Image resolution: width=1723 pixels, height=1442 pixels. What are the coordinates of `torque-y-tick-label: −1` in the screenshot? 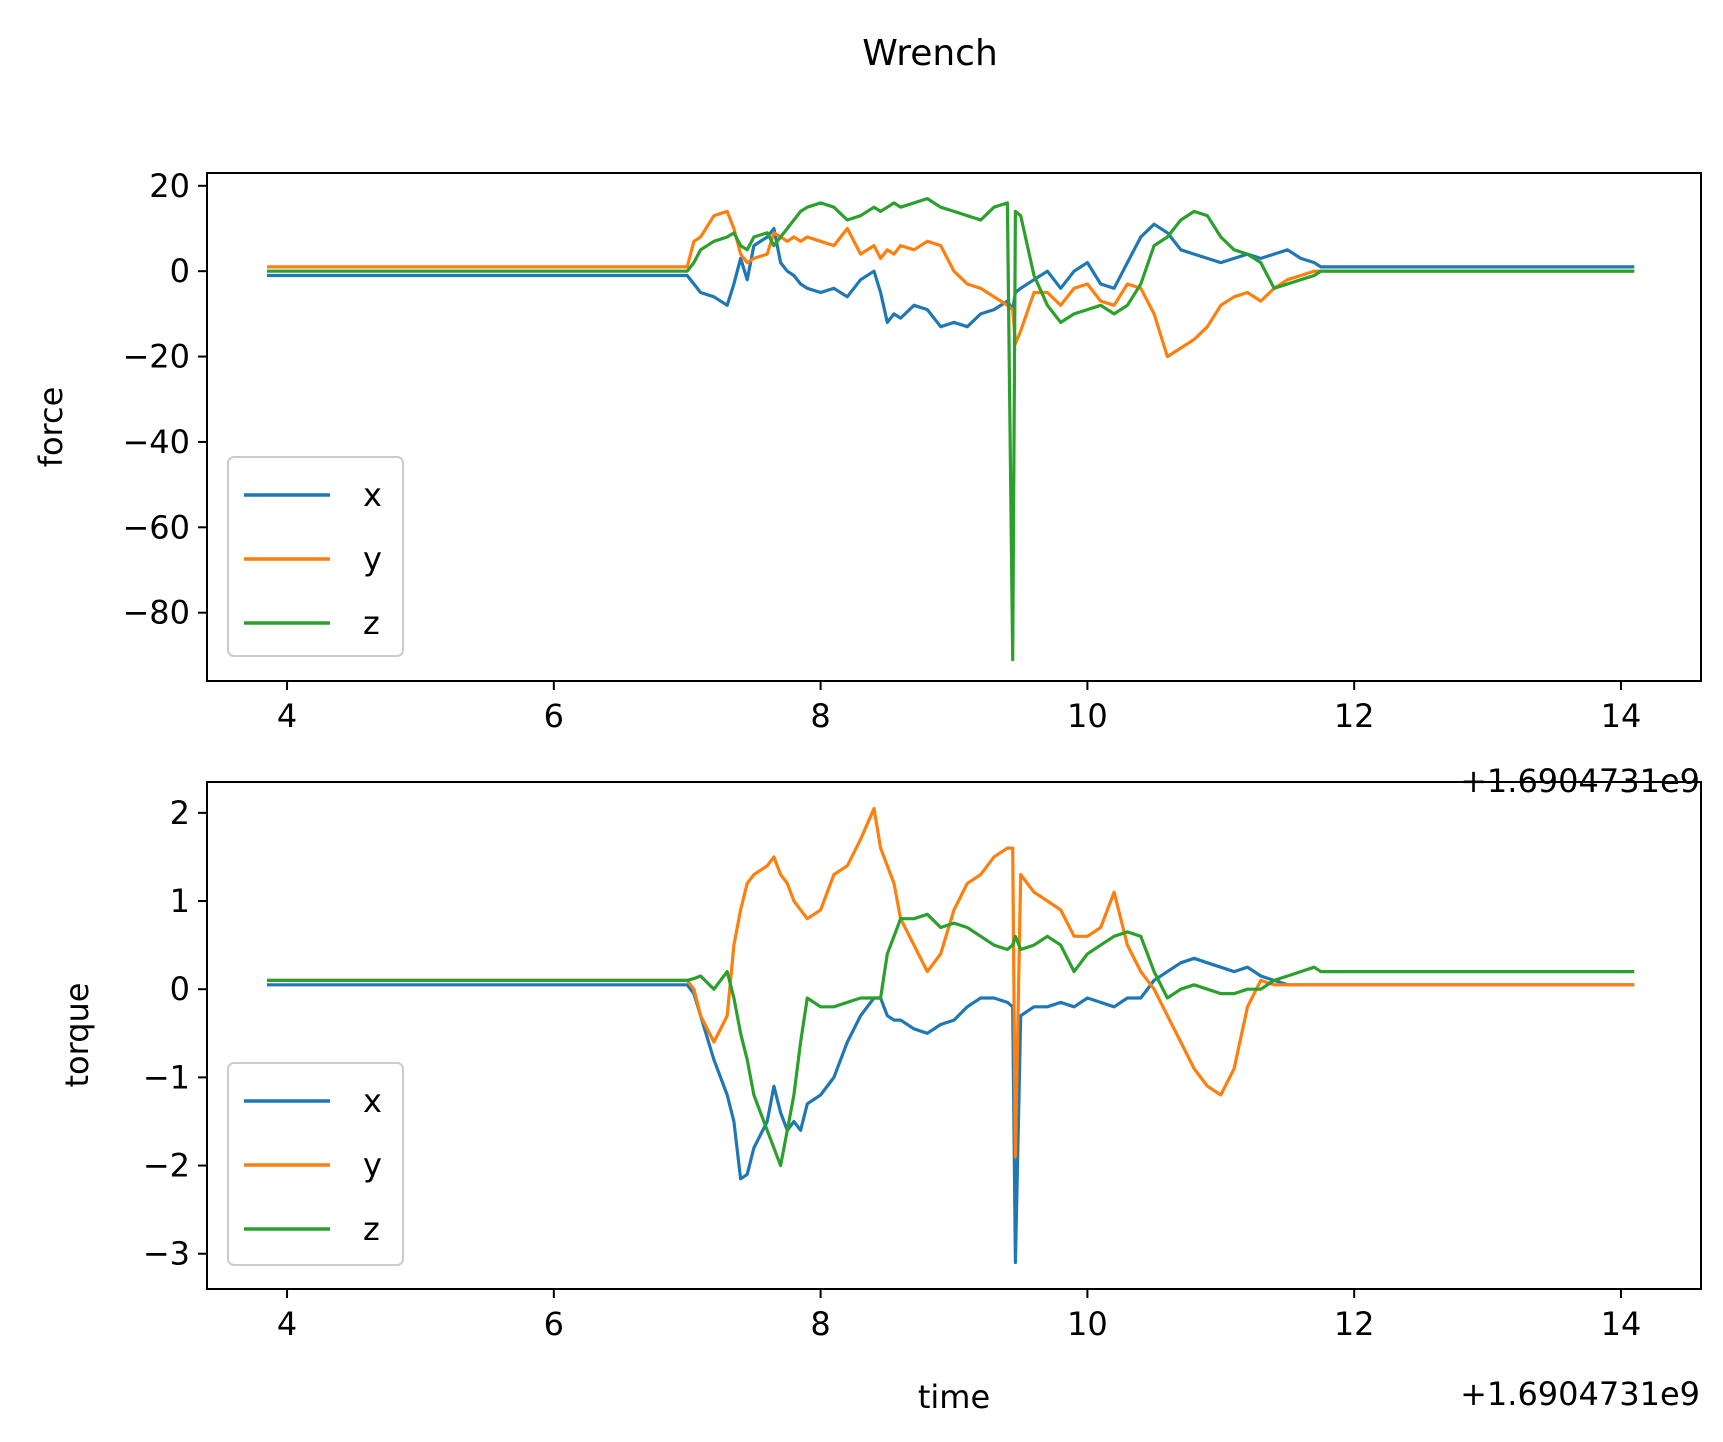 It's located at (166, 1077).